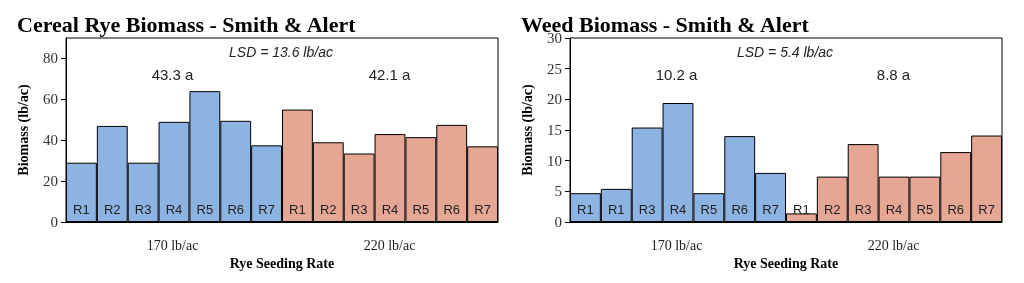  What do you see at coordinates (50, 99) in the screenshot?
I see `y-tick-label: 60` at bounding box center [50, 99].